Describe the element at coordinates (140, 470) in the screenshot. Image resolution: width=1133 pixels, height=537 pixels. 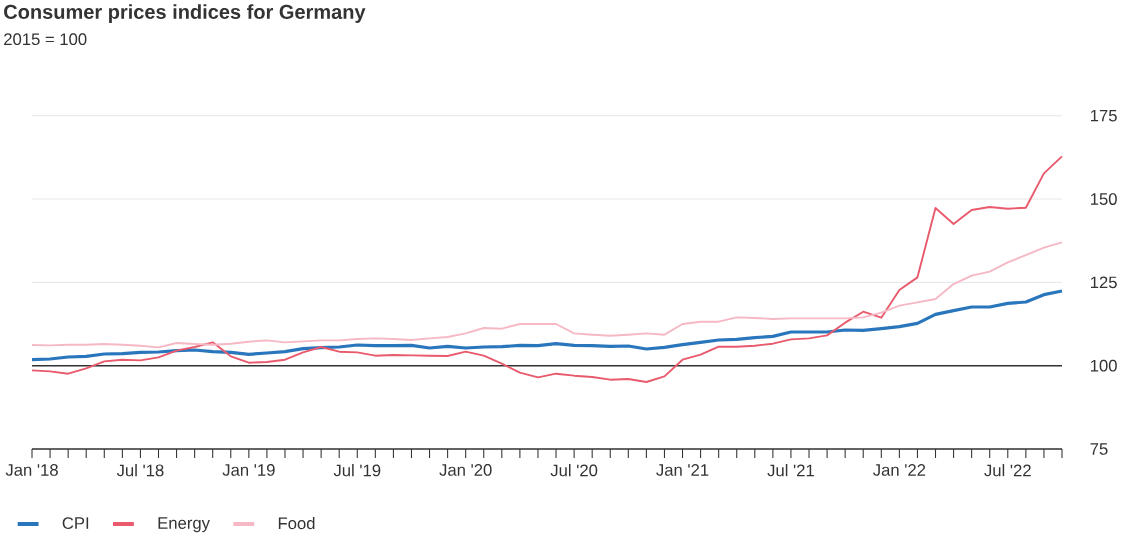
I see `x-tick-label: Jul '18` at that location.